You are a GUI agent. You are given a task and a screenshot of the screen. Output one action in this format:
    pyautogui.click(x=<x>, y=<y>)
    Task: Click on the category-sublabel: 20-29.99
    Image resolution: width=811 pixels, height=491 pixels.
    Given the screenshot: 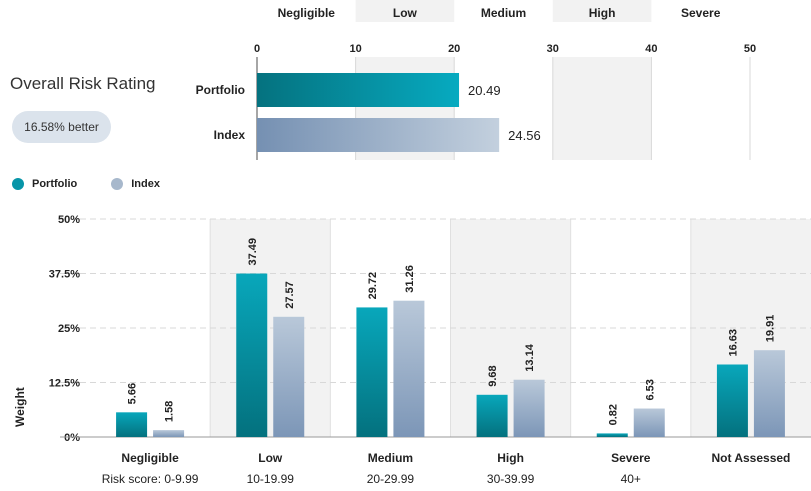 What is the action you would take?
    pyautogui.click(x=391, y=479)
    